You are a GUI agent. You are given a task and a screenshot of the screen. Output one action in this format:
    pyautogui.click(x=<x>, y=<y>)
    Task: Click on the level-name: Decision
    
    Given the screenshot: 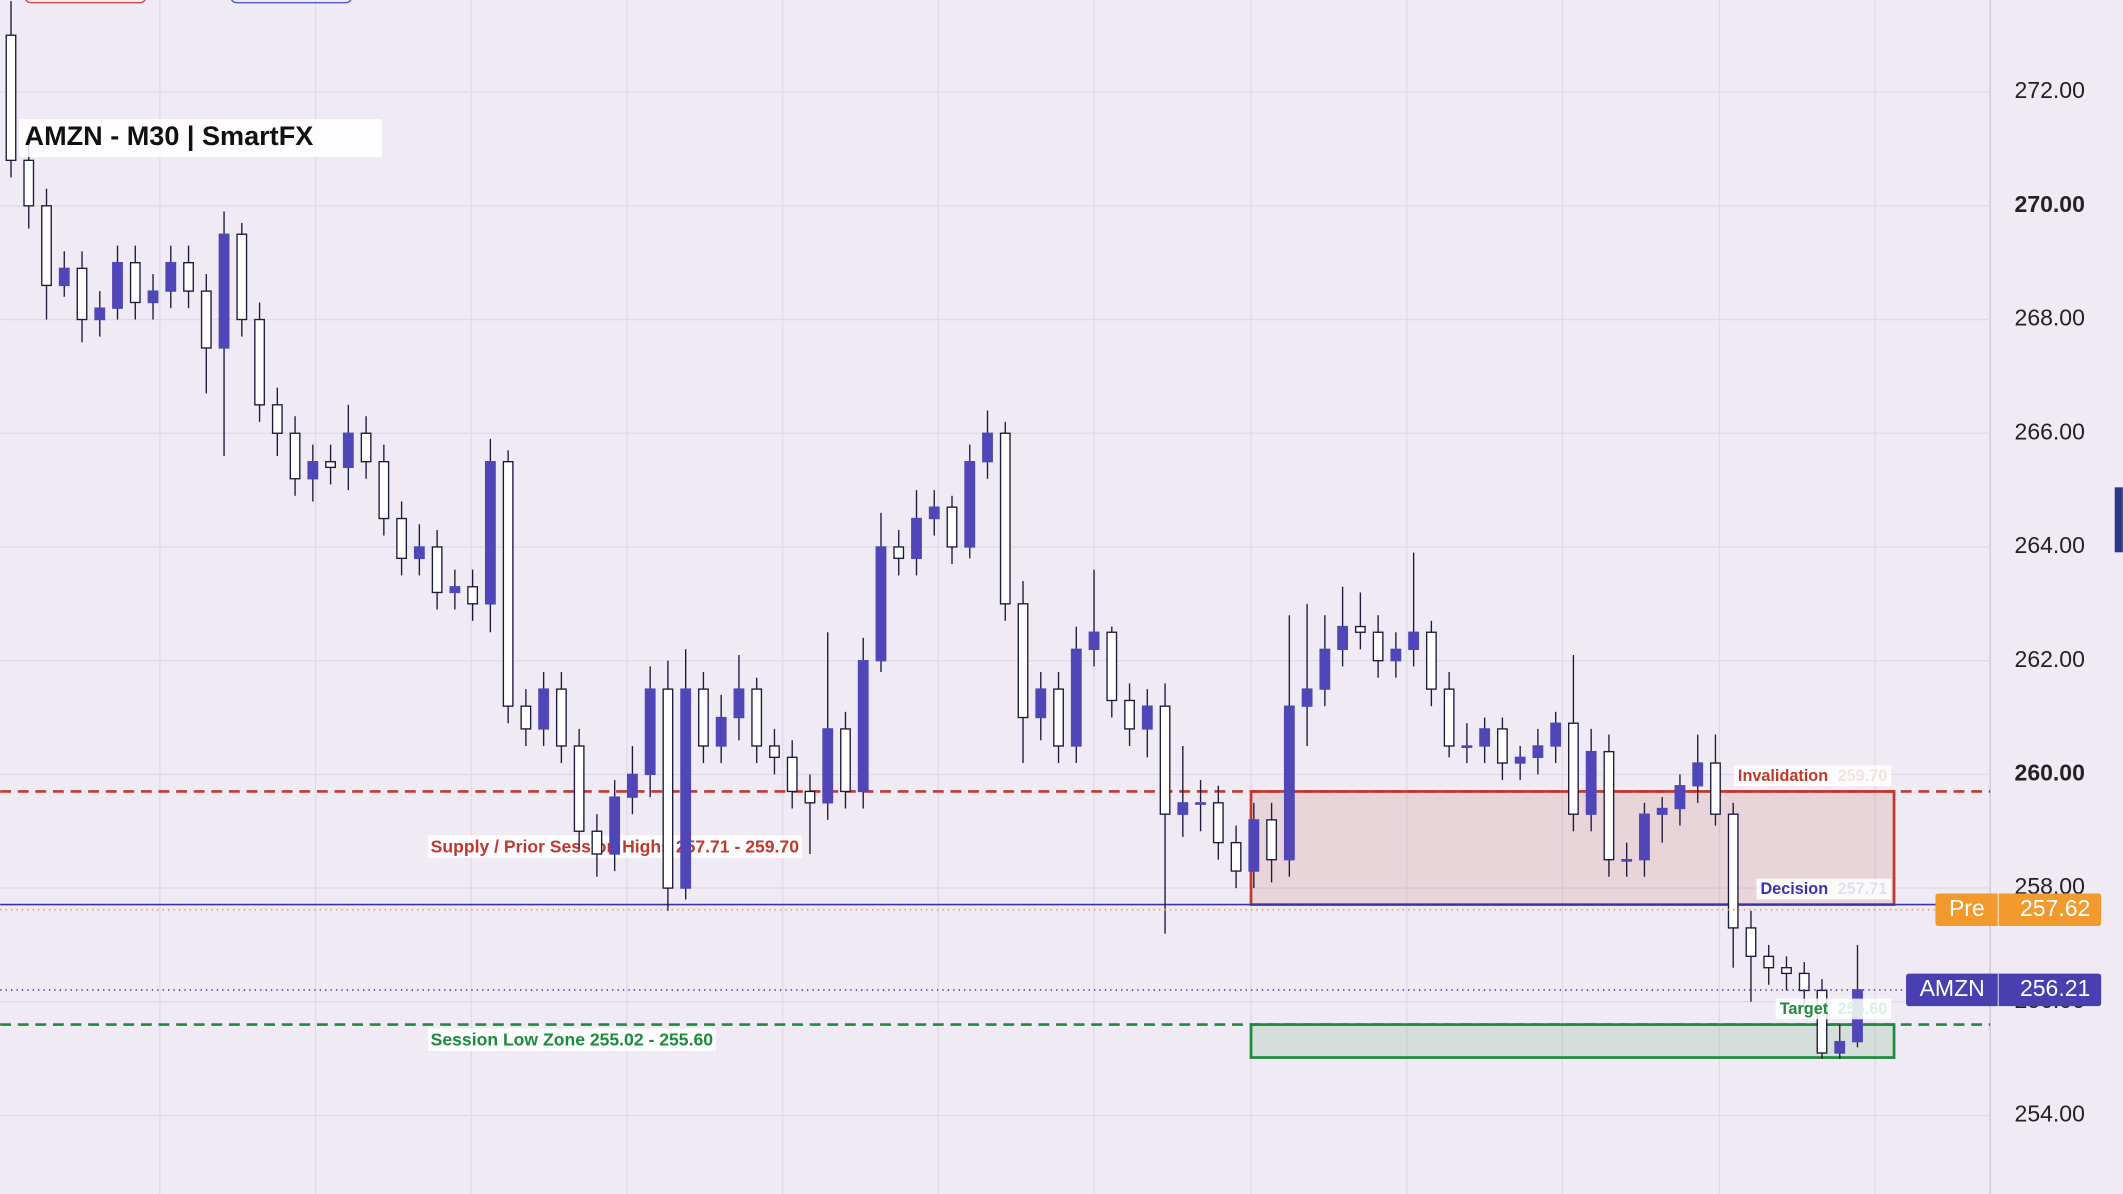 What is the action you would take?
    pyautogui.click(x=1794, y=889)
    